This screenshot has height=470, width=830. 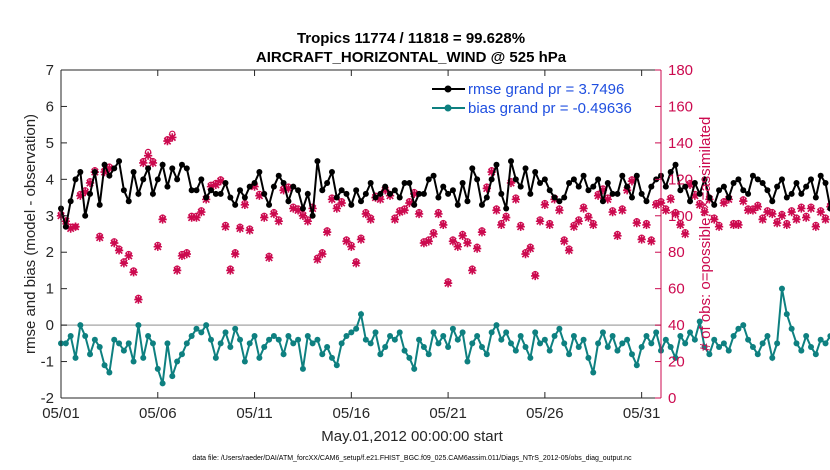 What do you see at coordinates (50, 179) in the screenshot?
I see `y-tick-label-left: 4` at bounding box center [50, 179].